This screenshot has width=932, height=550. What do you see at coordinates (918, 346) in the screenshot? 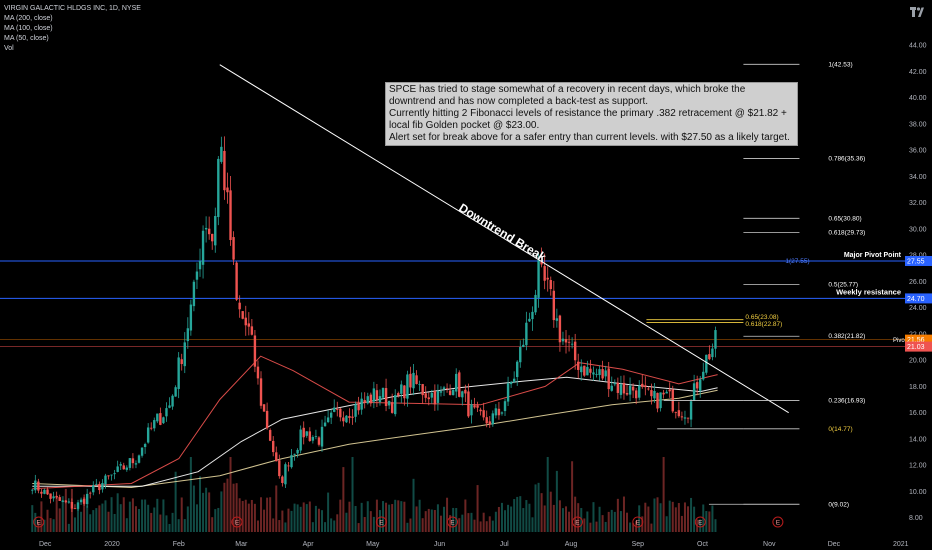
I see `price-badge` at bounding box center [918, 346].